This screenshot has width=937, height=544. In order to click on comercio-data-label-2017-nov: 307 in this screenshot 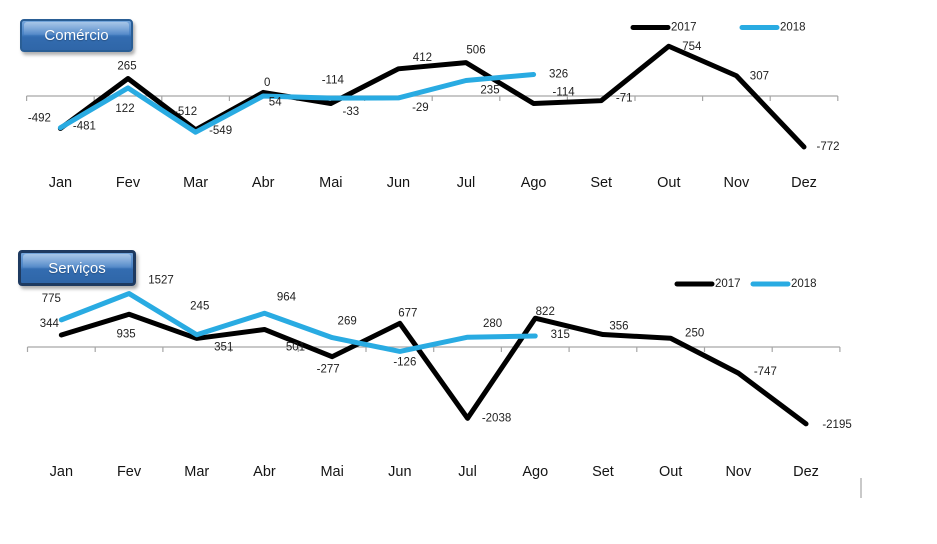, I will do `click(759, 77)`.